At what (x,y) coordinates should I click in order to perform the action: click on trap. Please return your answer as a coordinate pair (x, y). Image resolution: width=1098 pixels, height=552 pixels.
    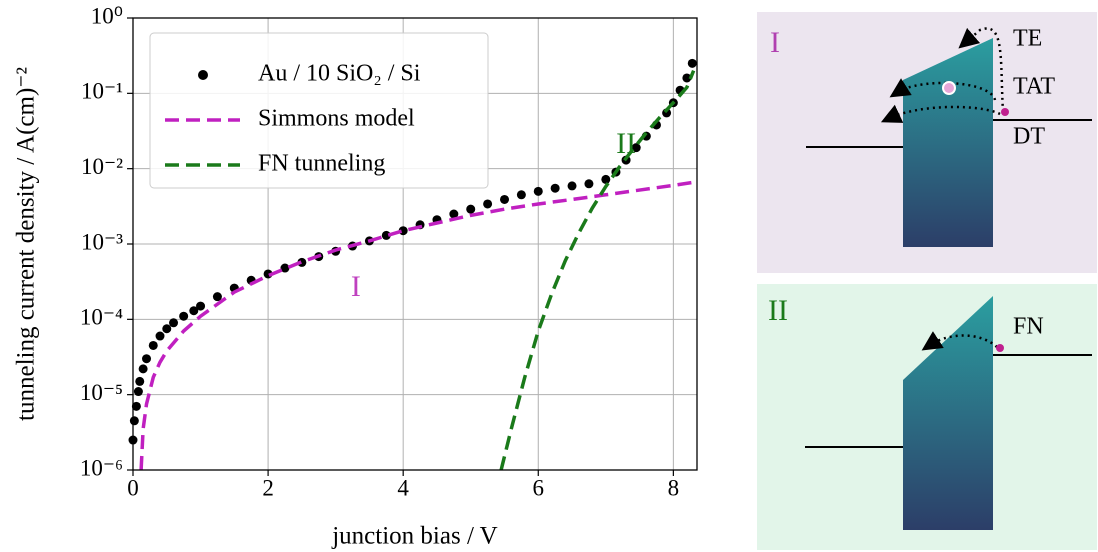
    Looking at the image, I should click on (949, 88).